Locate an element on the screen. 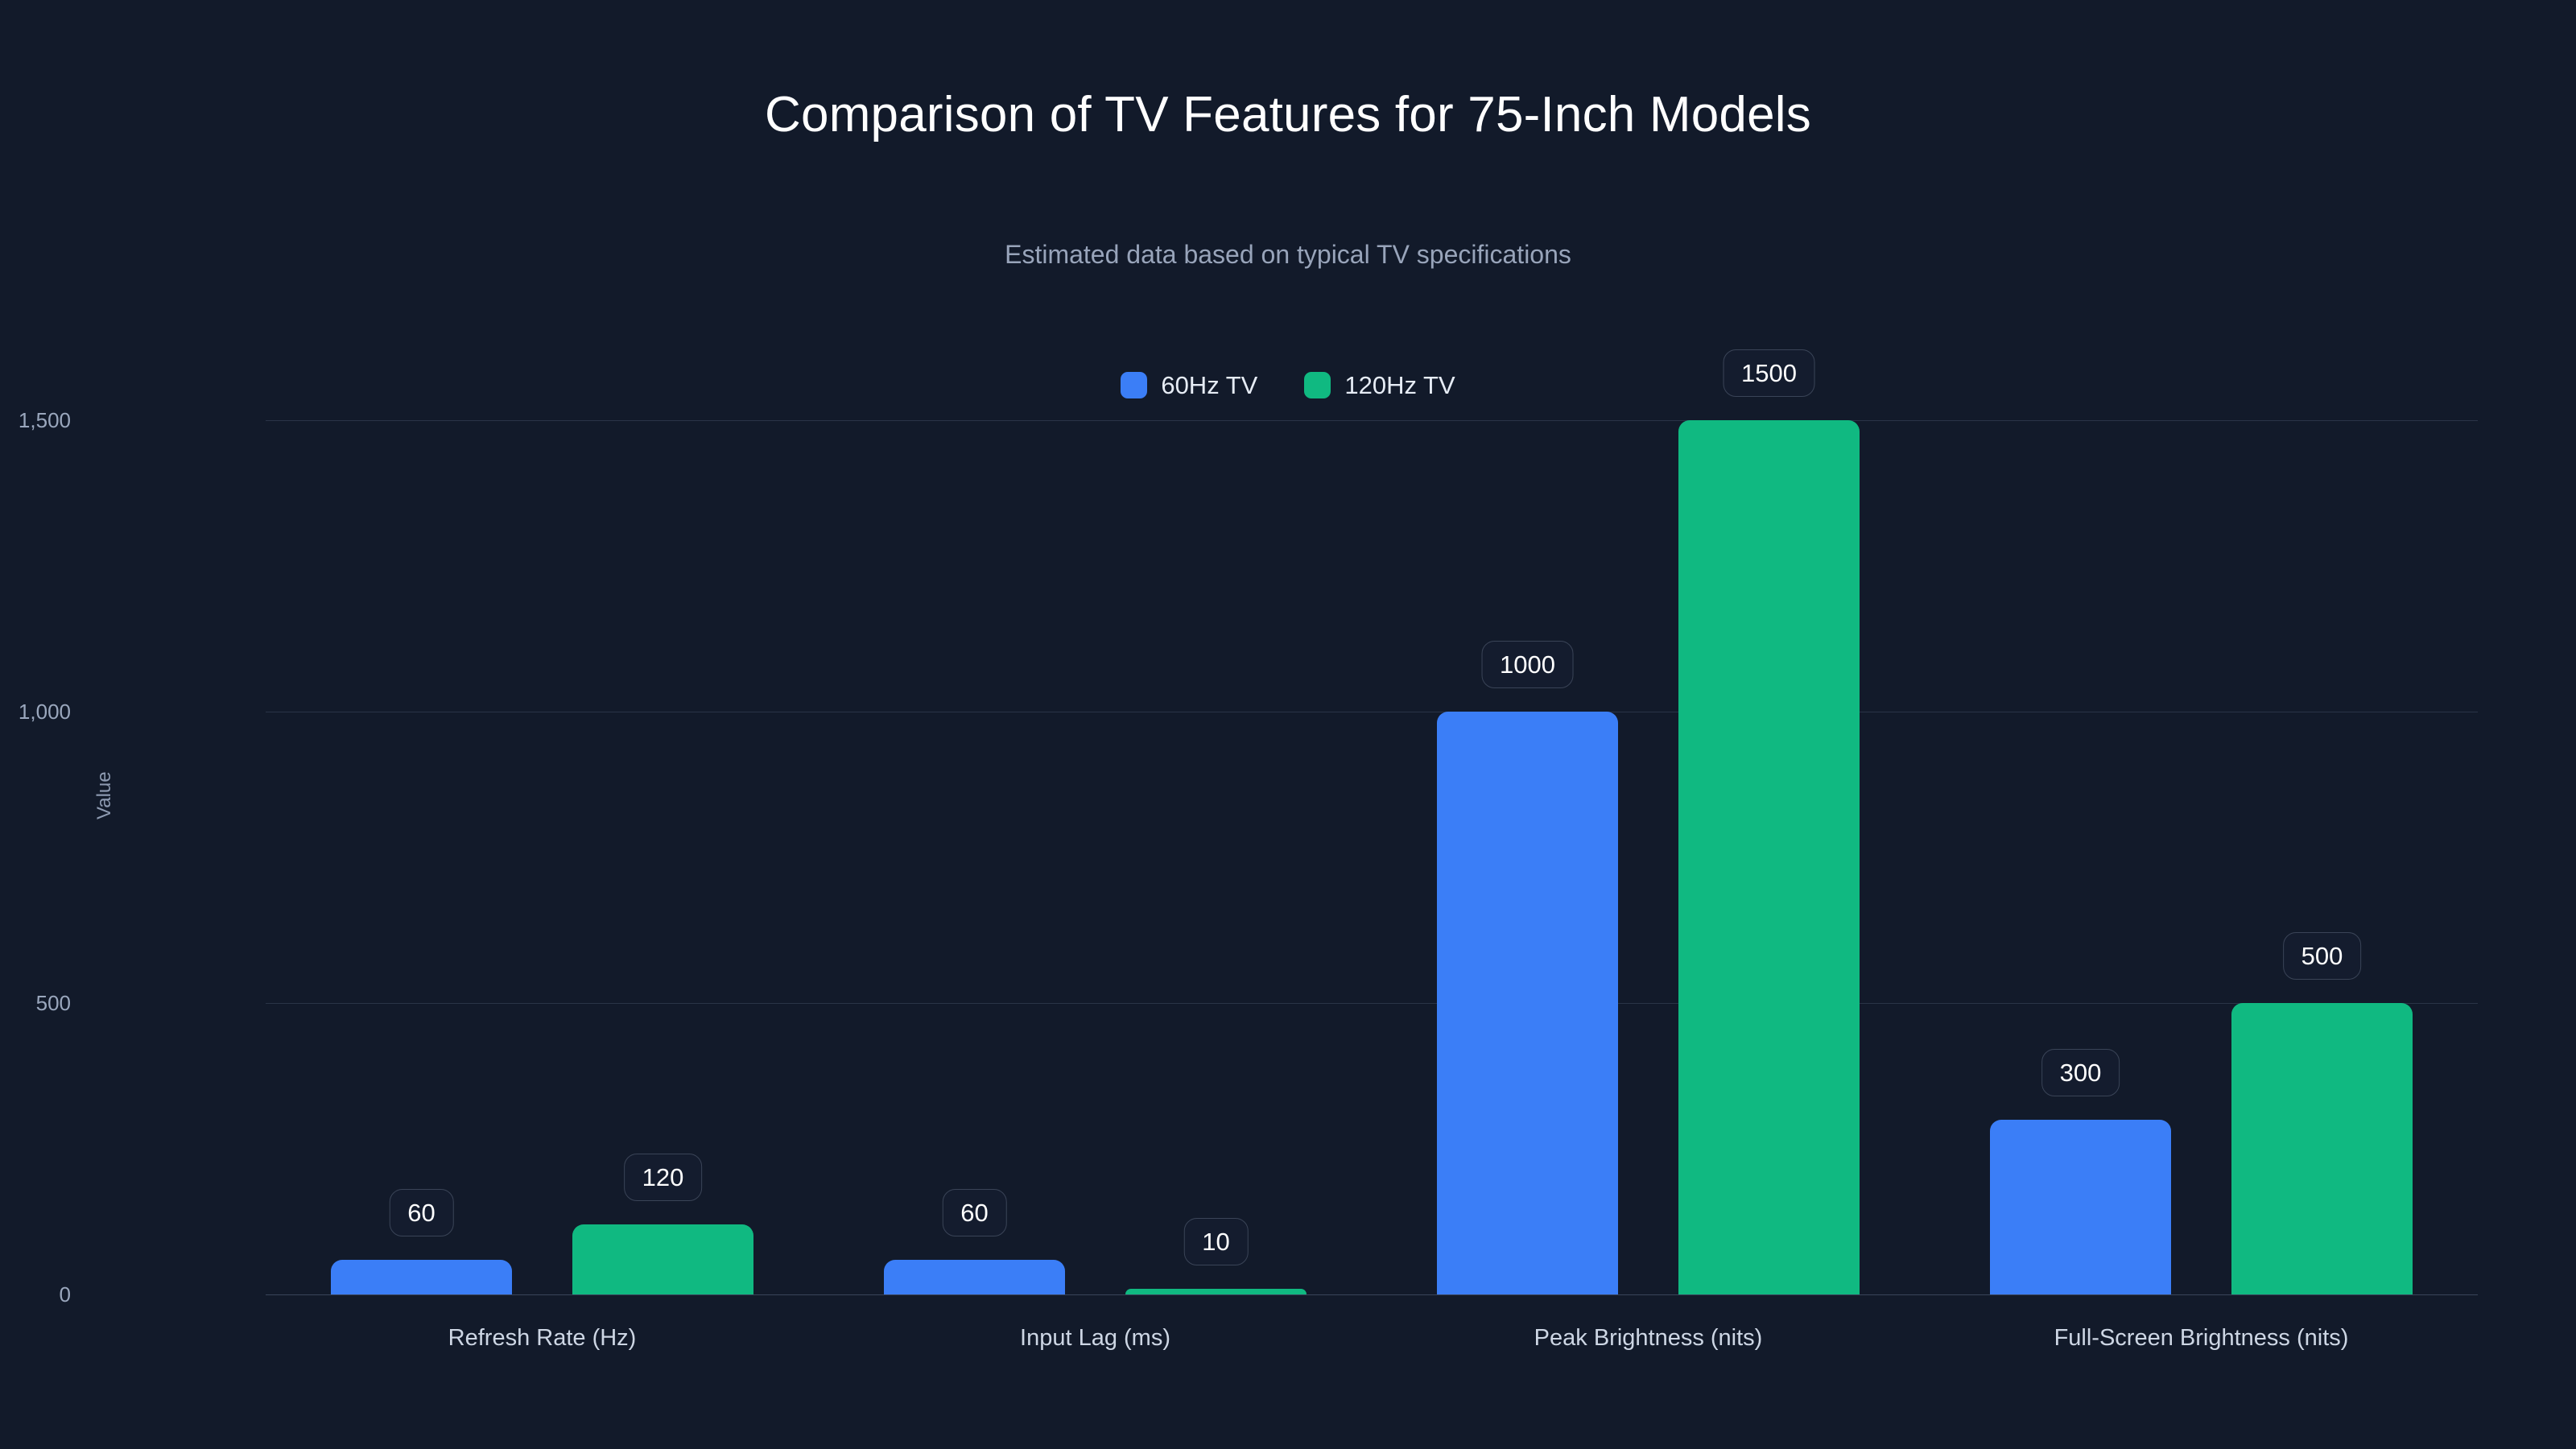  y-tick-label-1500: 1,500 is located at coordinates (44, 420).